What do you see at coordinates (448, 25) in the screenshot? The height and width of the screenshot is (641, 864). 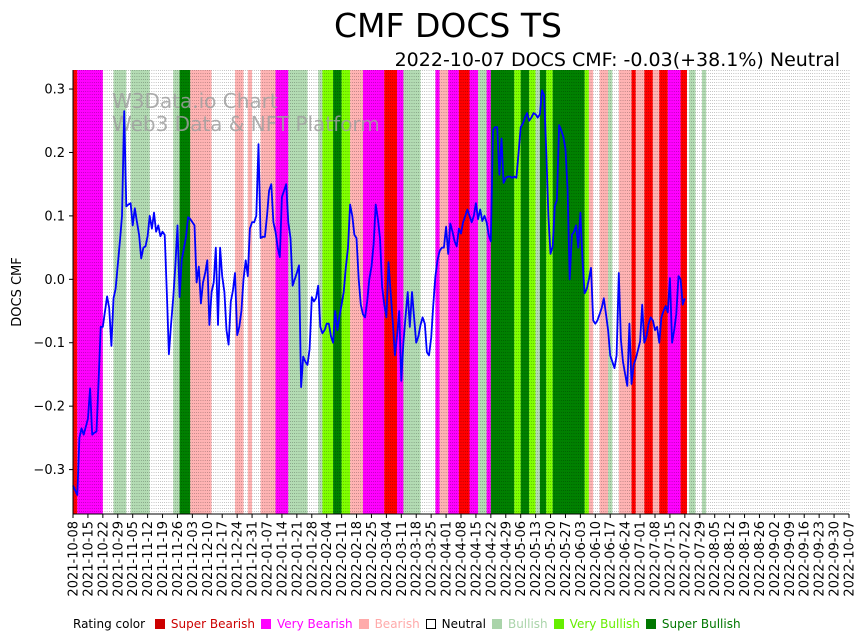 I see `chart-title: CMF DOCS TS` at bounding box center [448, 25].